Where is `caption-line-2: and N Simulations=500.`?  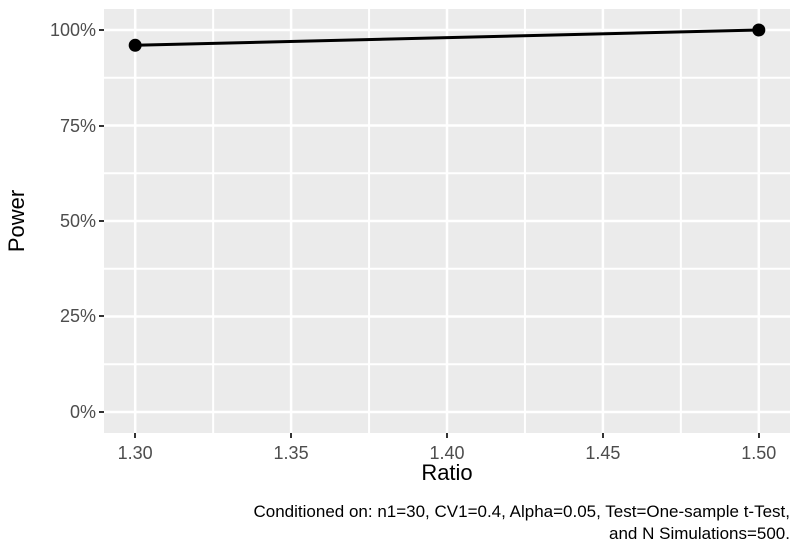
caption-line-2: and N Simulations=500. is located at coordinates (699, 533).